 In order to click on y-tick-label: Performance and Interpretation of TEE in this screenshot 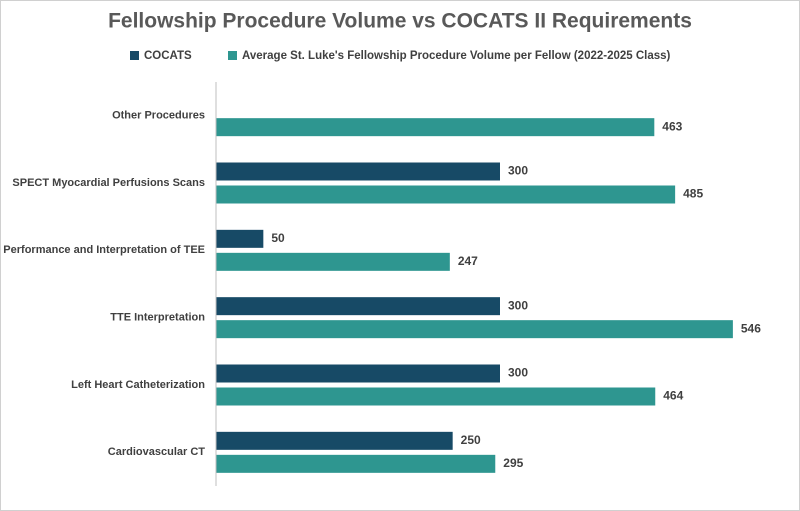, I will do `click(104, 250)`.